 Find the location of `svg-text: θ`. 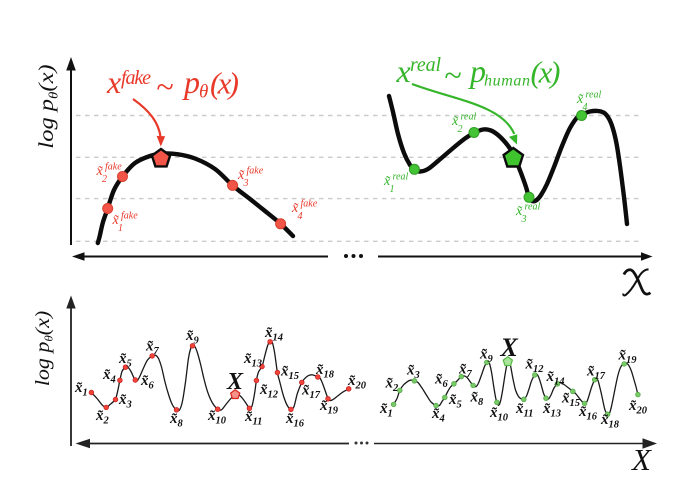

svg-text: θ is located at coordinates (203, 92).